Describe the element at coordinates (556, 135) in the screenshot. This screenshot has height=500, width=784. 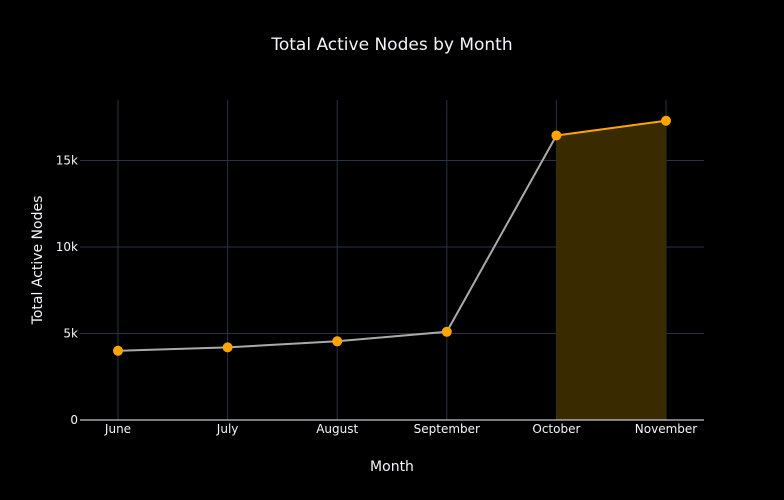
I see `data-point-october` at that location.